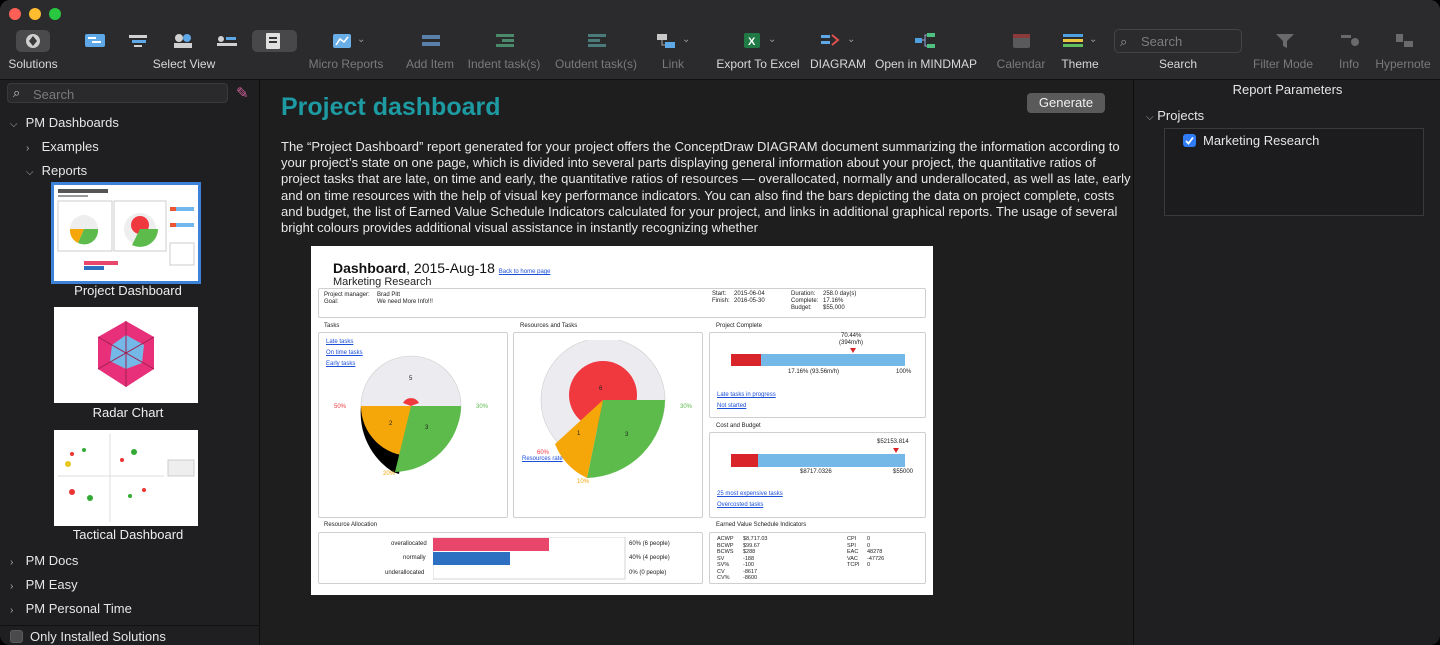 This screenshot has height=645, width=1440. Describe the element at coordinates (817, 558) in the screenshot. I see `earned-value-panel` at that location.